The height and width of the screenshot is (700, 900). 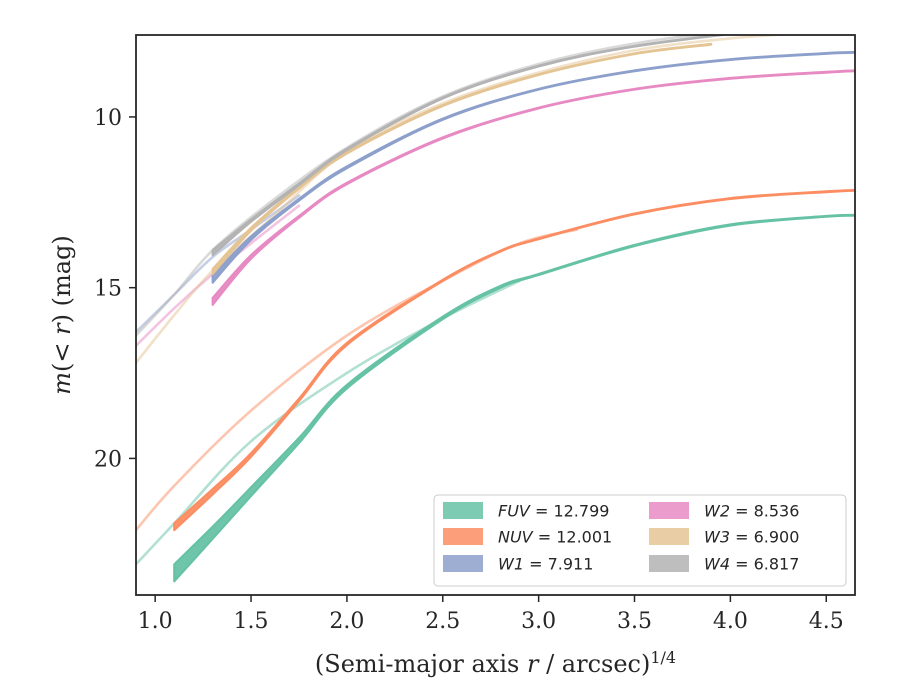 What do you see at coordinates (545, 564) in the screenshot?
I see `legend-label: W1 = 7.911` at bounding box center [545, 564].